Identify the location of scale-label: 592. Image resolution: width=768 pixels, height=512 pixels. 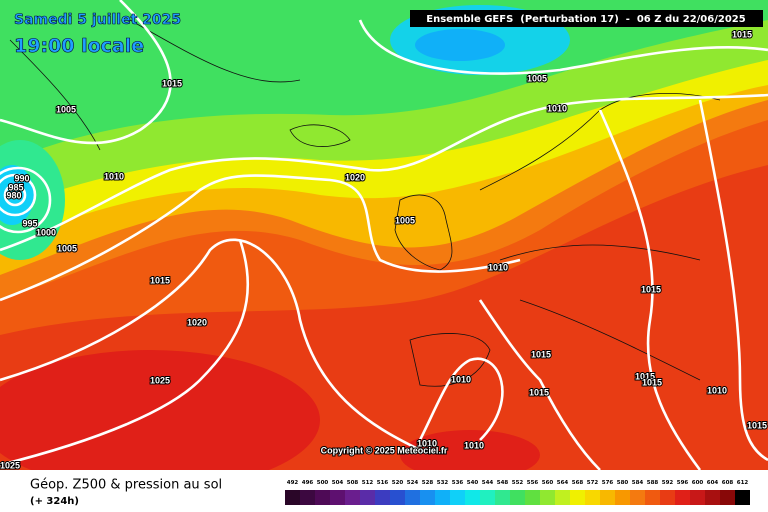
(668, 483).